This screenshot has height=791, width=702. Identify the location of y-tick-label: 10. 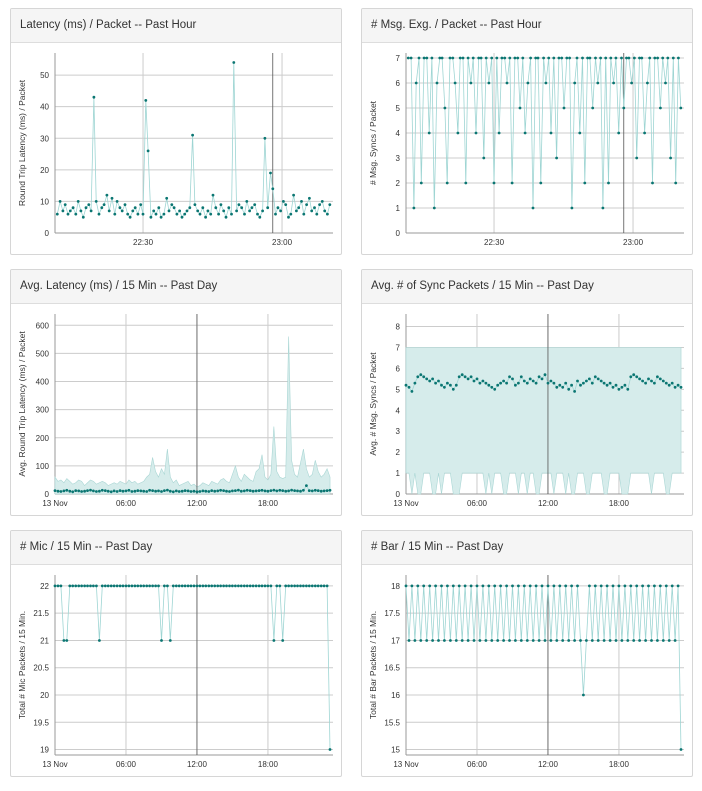
(44, 201).